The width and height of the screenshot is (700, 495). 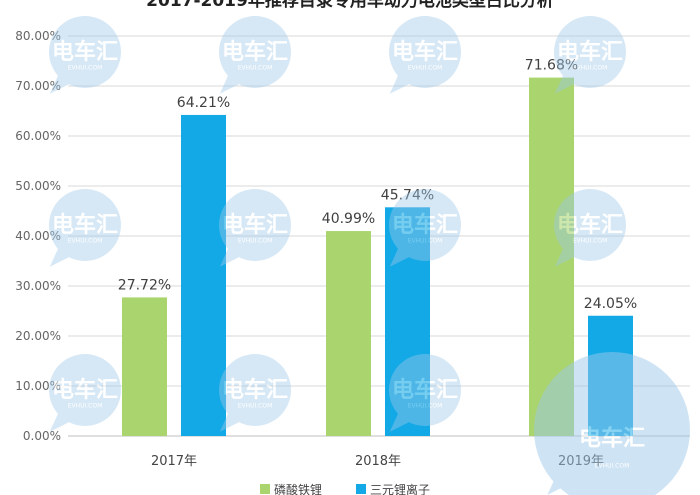 What do you see at coordinates (38, 86) in the screenshot?
I see `y-tick-label: 70.00%` at bounding box center [38, 86].